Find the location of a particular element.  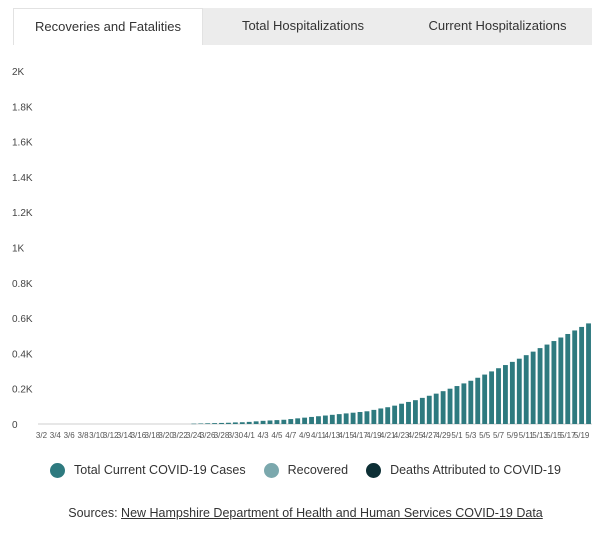

x-tick-label: 3/26 is located at coordinates (208, 435).